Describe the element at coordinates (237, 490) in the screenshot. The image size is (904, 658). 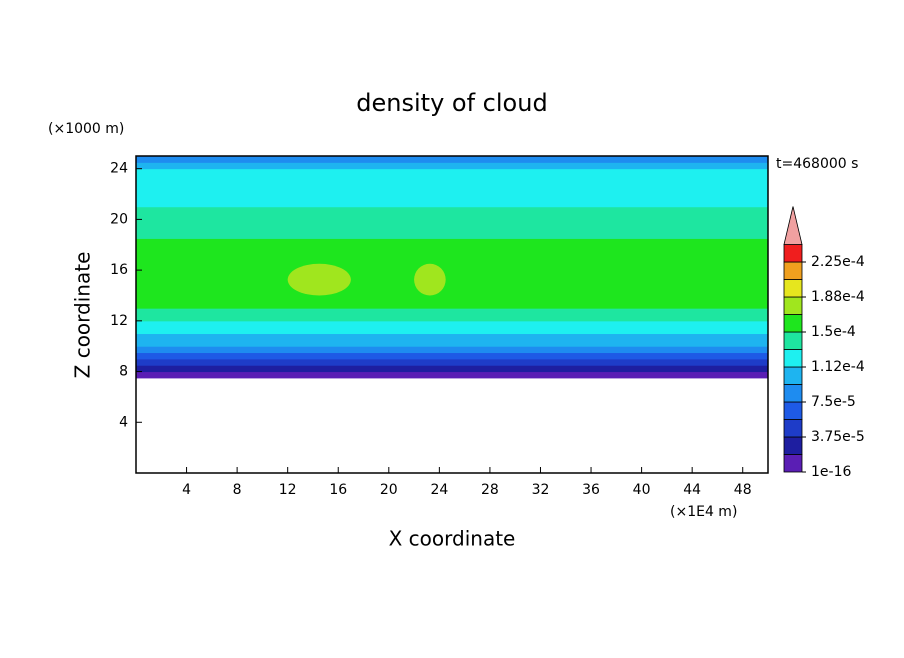
I see `x-tick-label: 8` at that location.